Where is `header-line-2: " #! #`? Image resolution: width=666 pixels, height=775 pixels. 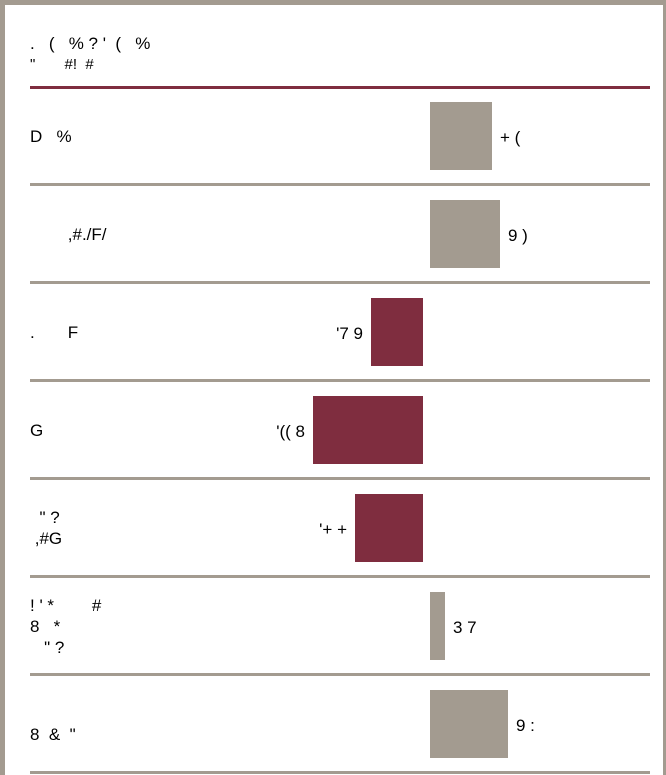 header-line-2: " #! # is located at coordinates (62, 64).